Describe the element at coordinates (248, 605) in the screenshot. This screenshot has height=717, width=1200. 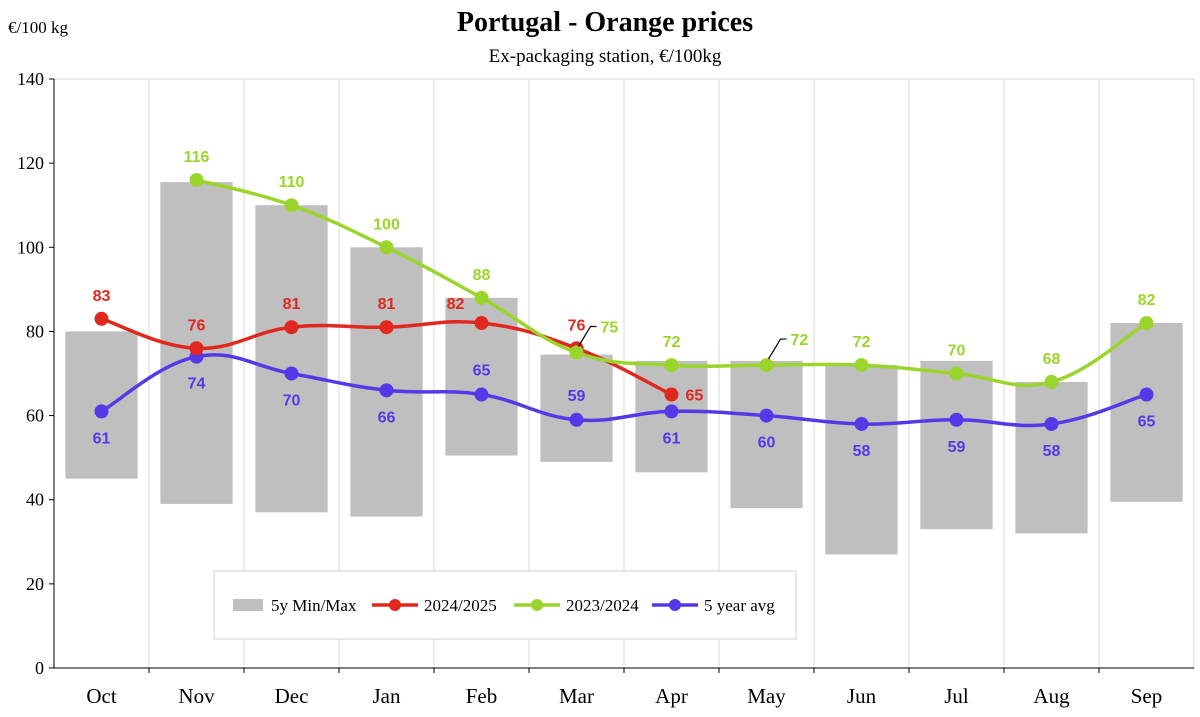
I see `legend-swatch-5y-min-max` at that location.